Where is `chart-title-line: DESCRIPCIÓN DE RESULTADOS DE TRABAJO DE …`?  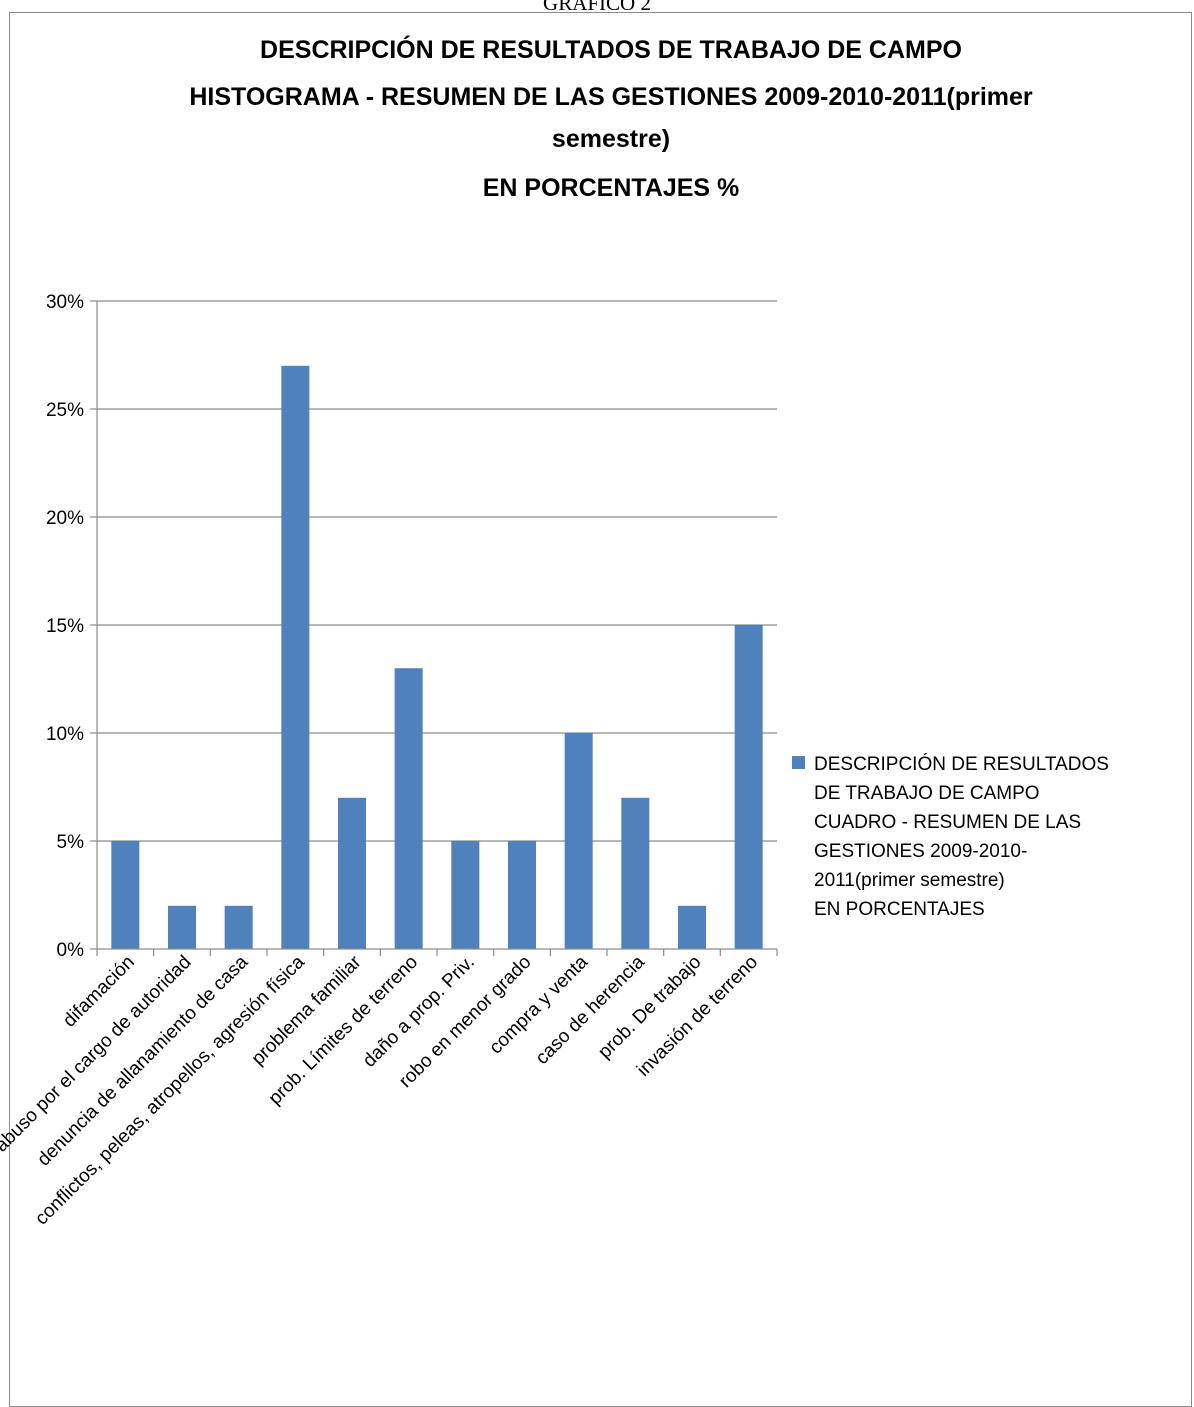 chart-title-line: DESCRIPCIÓN DE RESULTADOS DE TRABAJO DE … is located at coordinates (611, 49).